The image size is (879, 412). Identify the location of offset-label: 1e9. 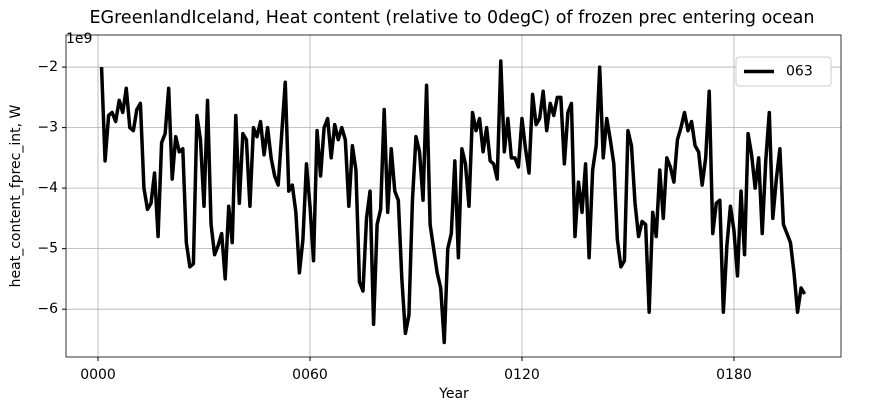
(79, 39).